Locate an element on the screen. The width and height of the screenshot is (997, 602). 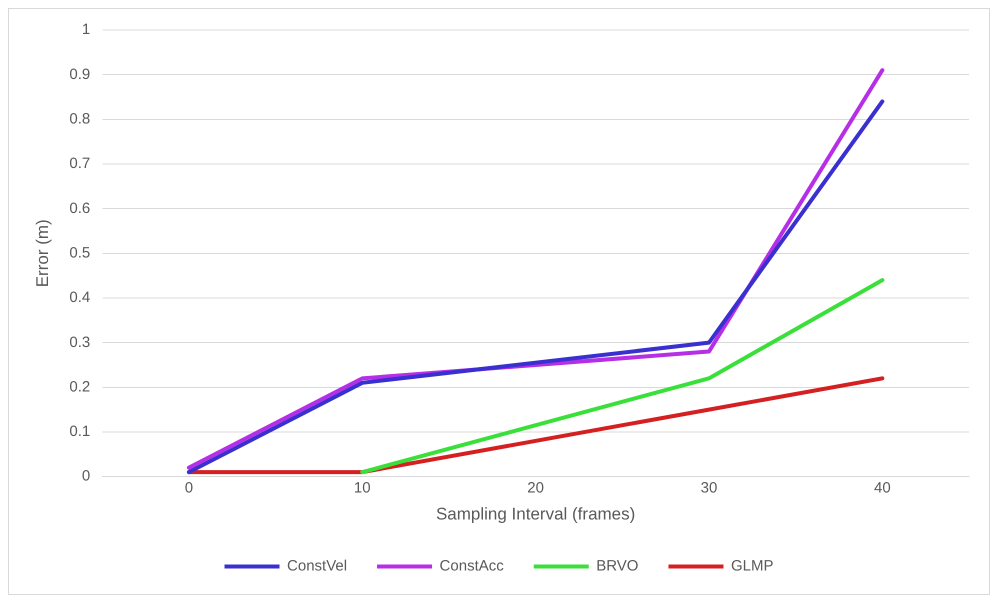
y-tick-label: 0.2 is located at coordinates (79, 387).